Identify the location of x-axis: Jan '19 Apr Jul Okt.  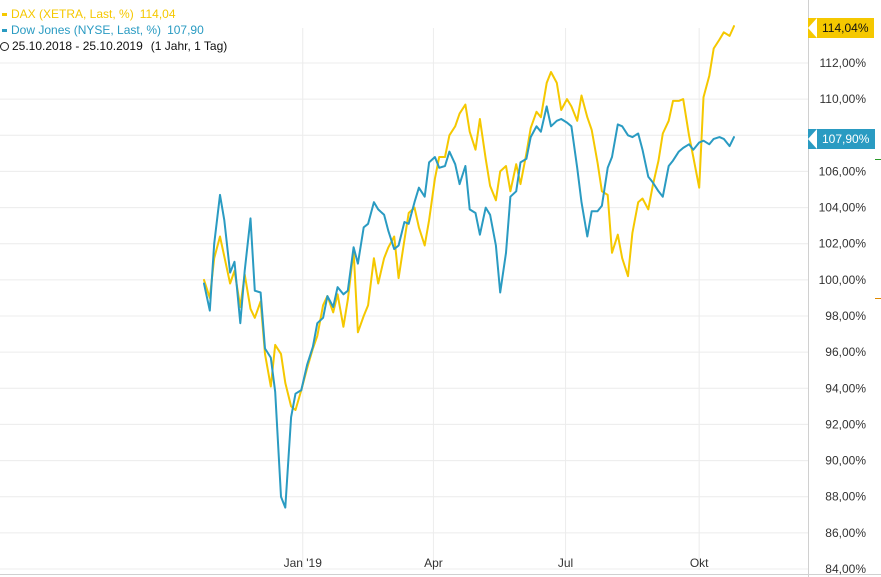
(497, 563).